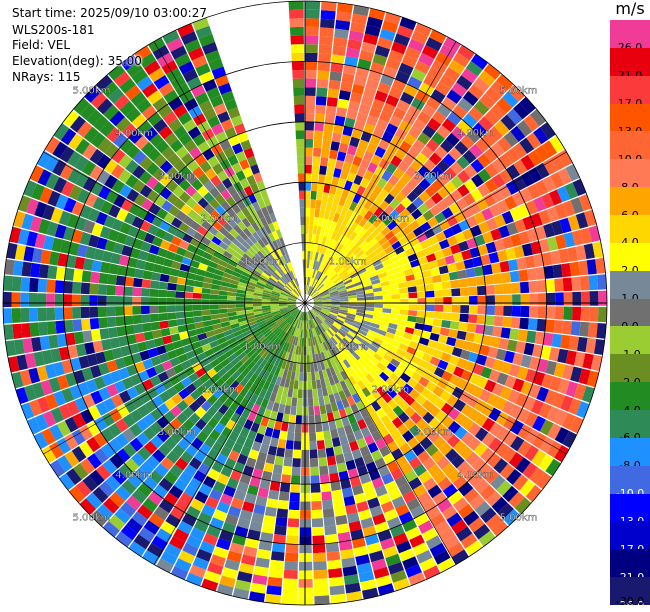  What do you see at coordinates (630, 368) in the screenshot?
I see `colorbar-segment` at bounding box center [630, 368].